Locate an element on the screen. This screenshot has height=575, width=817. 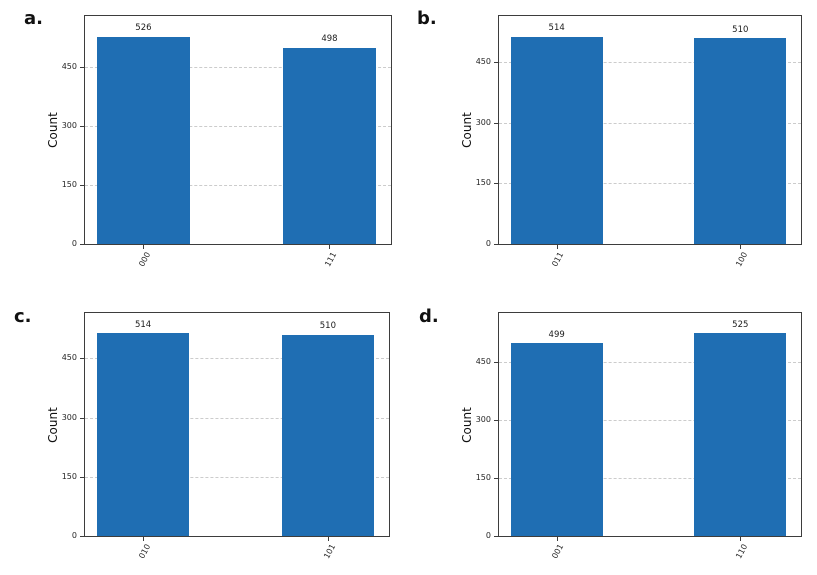
bar-000: 526 is located at coordinates (143, 134).